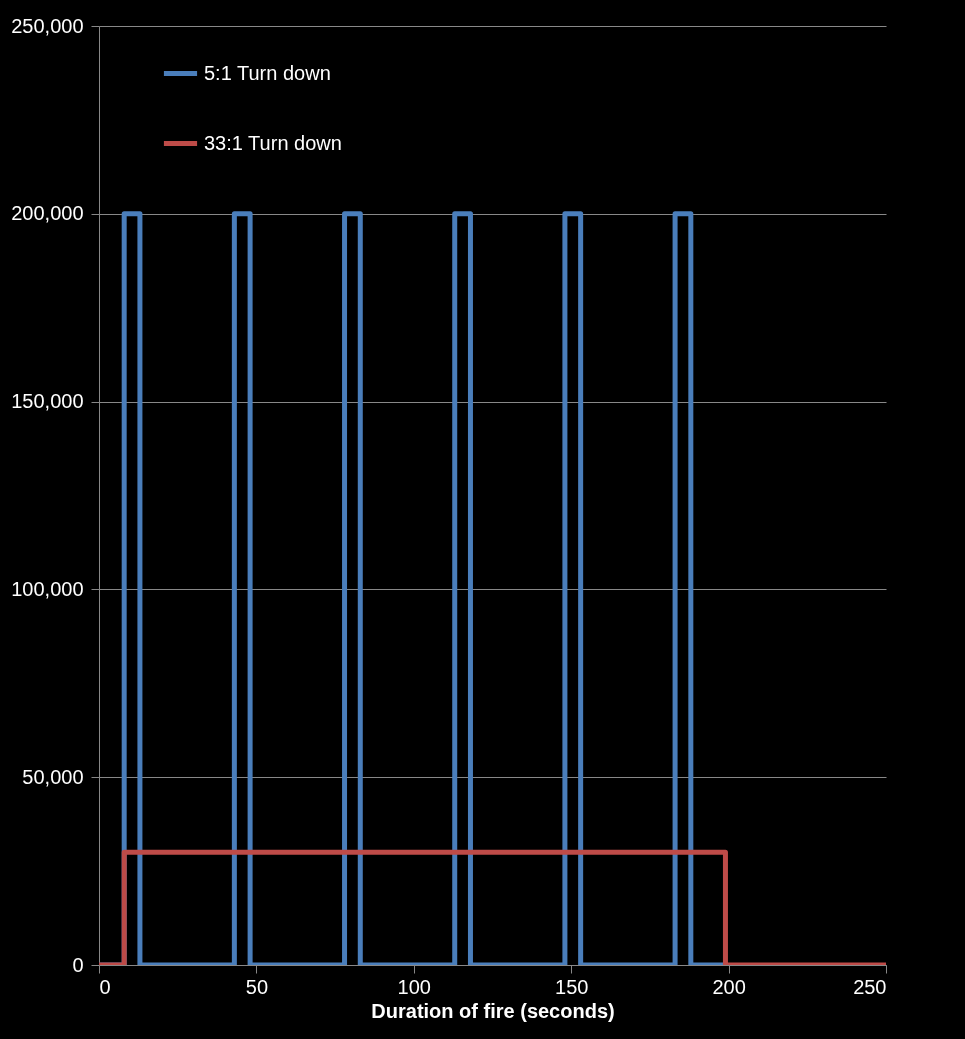 The height and width of the screenshot is (1039, 965). What do you see at coordinates (257, 986) in the screenshot?
I see `x-tick-label: 50` at bounding box center [257, 986].